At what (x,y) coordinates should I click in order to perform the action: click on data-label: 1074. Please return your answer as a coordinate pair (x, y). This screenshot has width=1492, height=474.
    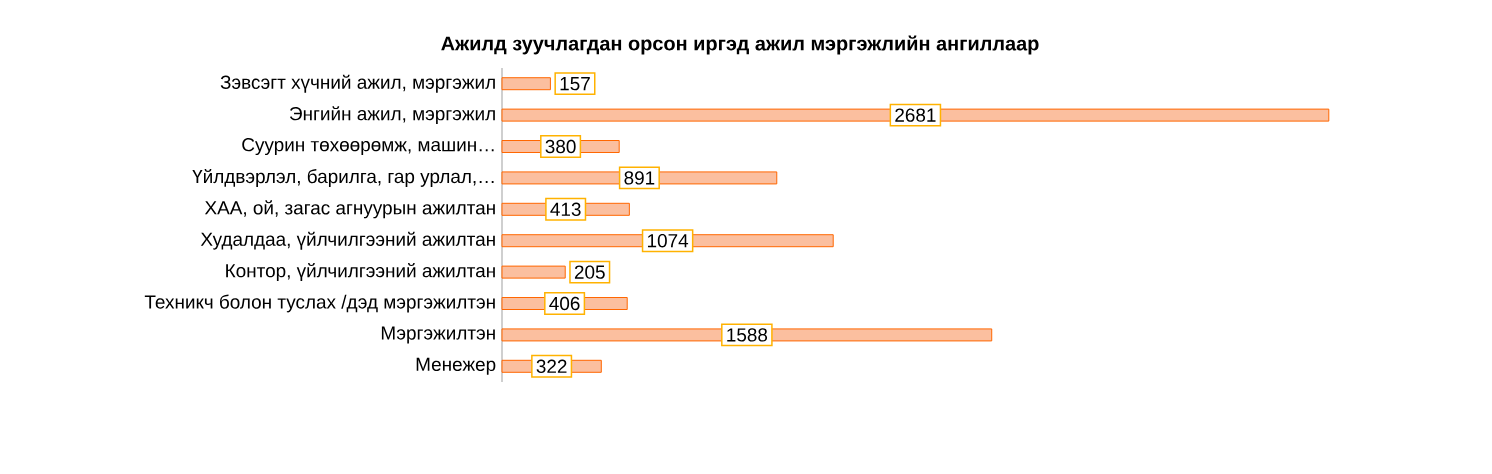
    Looking at the image, I should click on (668, 241).